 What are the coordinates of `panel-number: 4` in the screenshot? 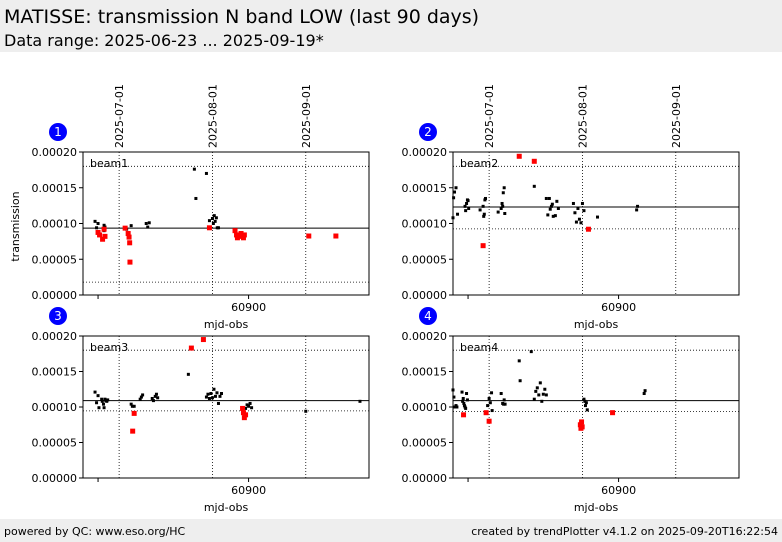 It's located at (428, 316).